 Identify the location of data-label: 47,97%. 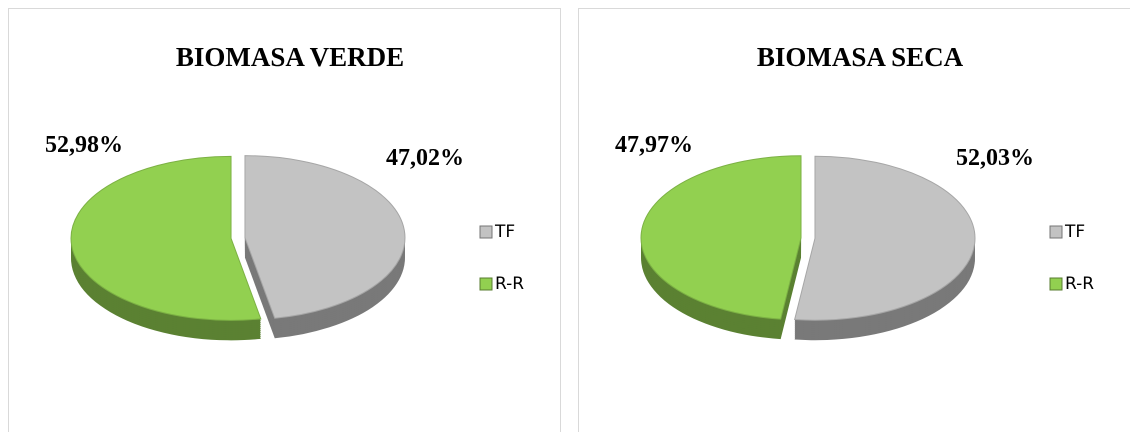
(654, 145).